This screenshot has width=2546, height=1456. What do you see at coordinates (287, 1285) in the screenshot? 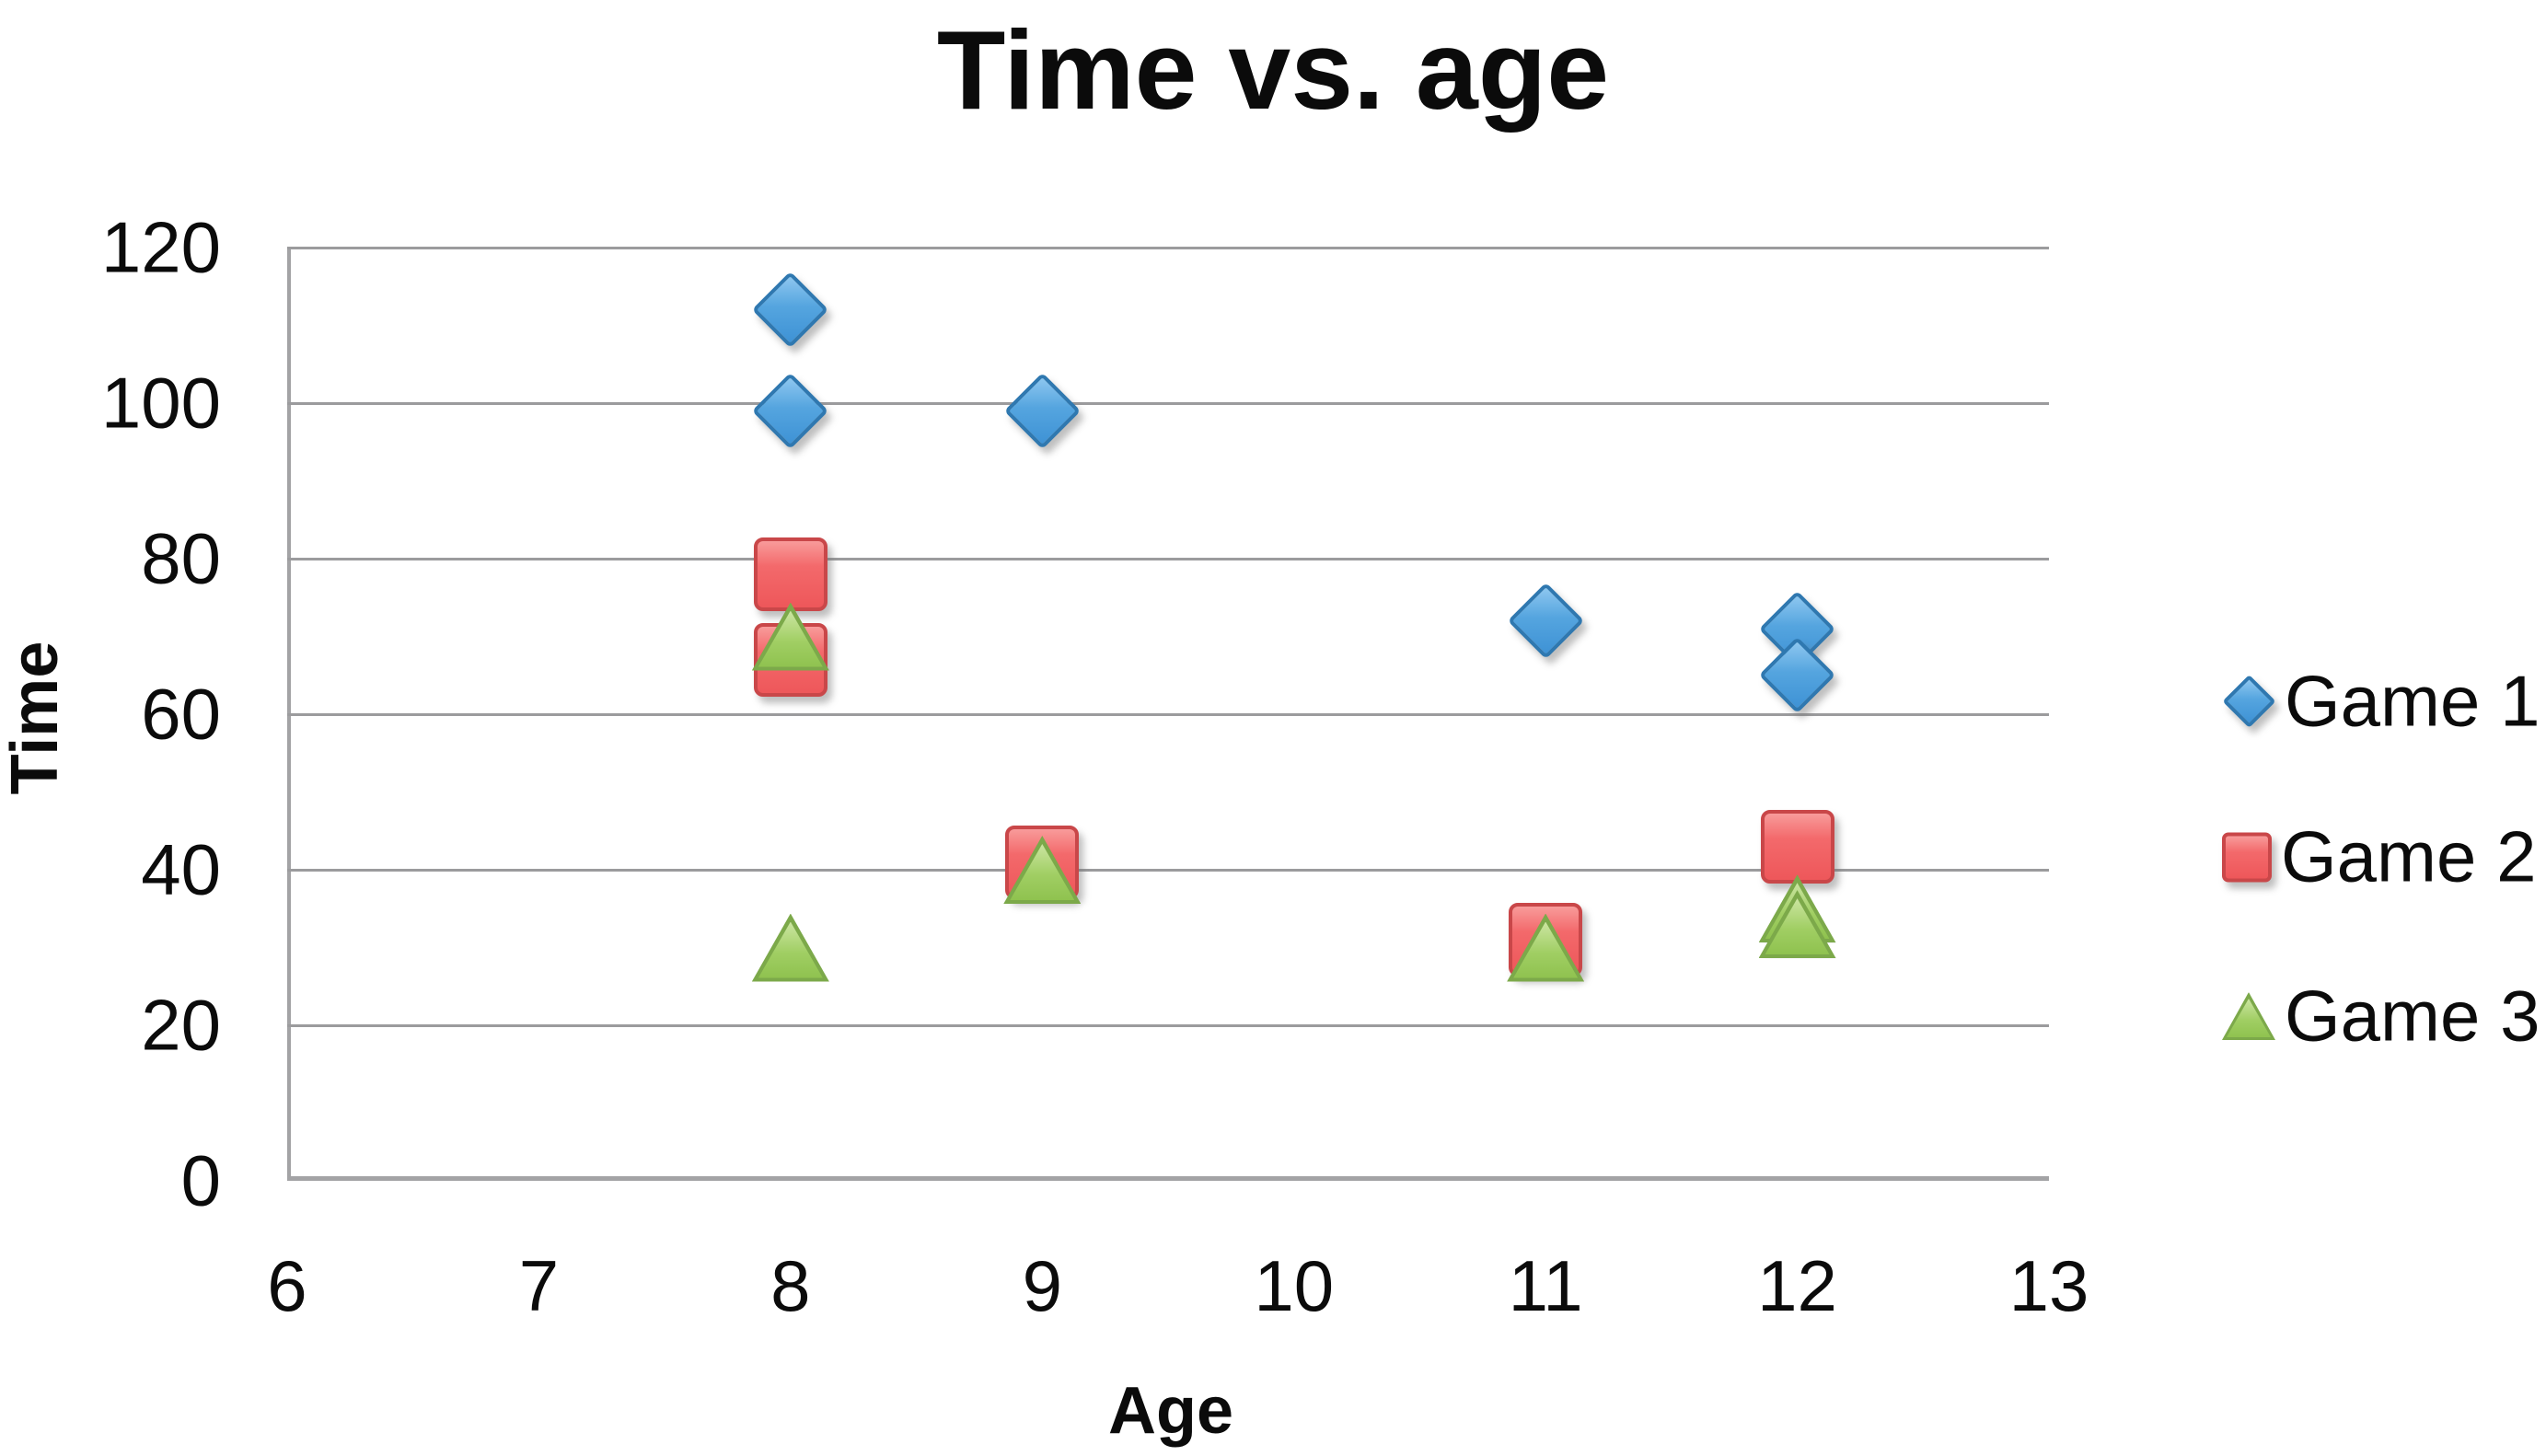
I see `x-tick-label-6: 6` at bounding box center [287, 1285].